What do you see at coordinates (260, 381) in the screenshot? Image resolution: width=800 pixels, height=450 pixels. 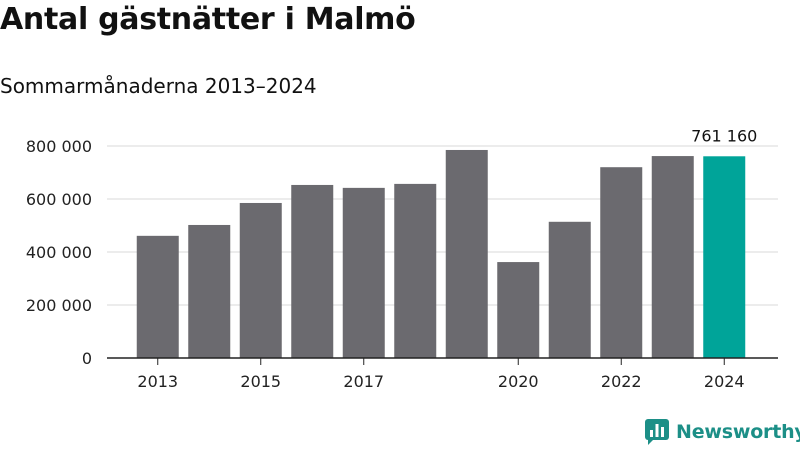 I see `x-tick-label: 2015` at bounding box center [260, 381].